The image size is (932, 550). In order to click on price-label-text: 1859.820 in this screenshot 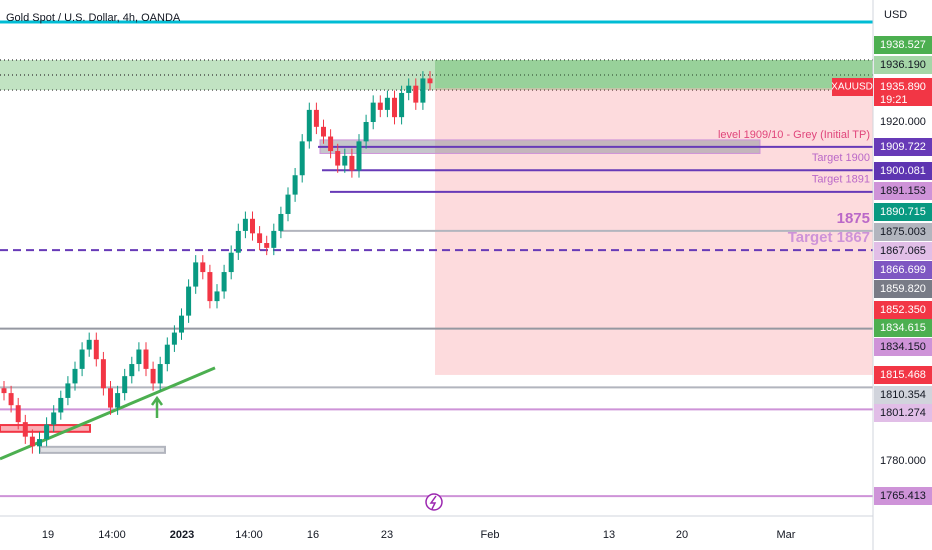, I will do `click(903, 289)`.